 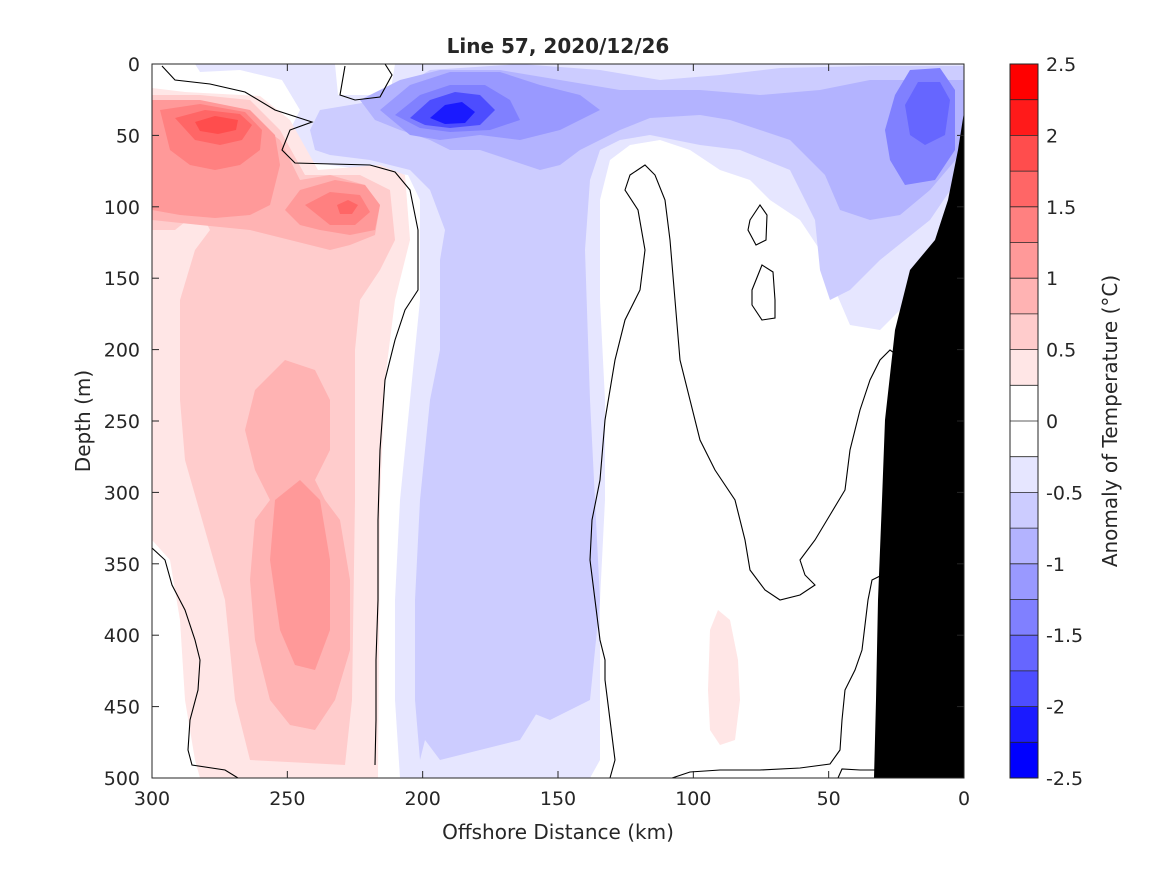 I want to click on colorbar-tick-label: -0.5, so click(x=1064, y=493).